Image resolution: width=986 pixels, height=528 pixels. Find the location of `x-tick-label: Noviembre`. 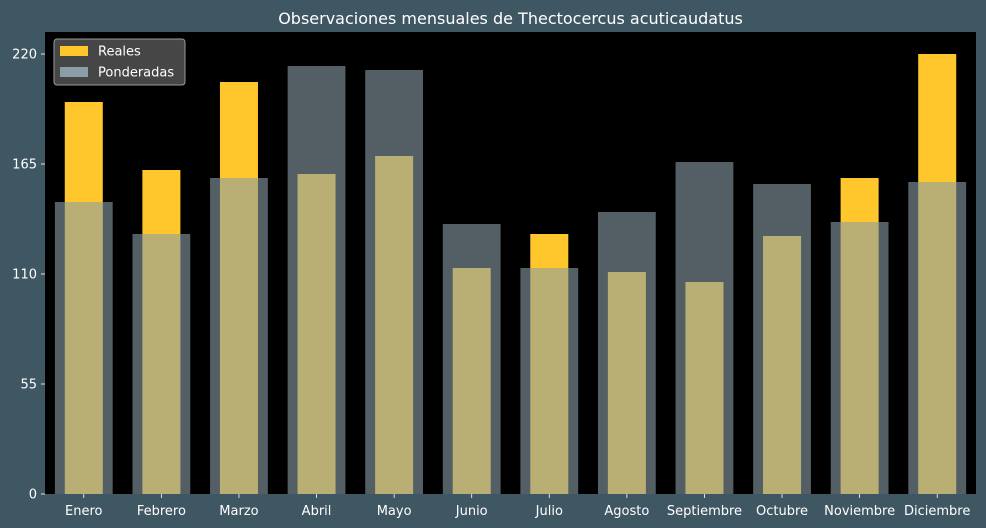

x-tick-label: Noviembre is located at coordinates (859, 511).